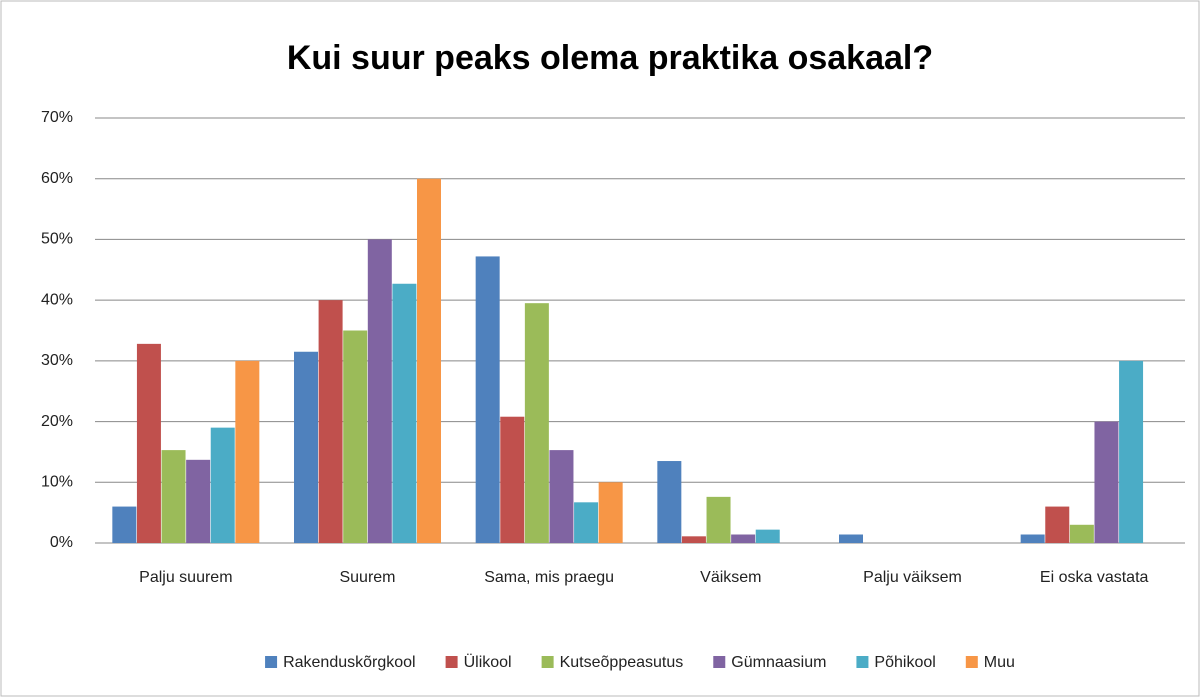  What do you see at coordinates (999, 662) in the screenshot?
I see `legend-label: Muu` at bounding box center [999, 662].